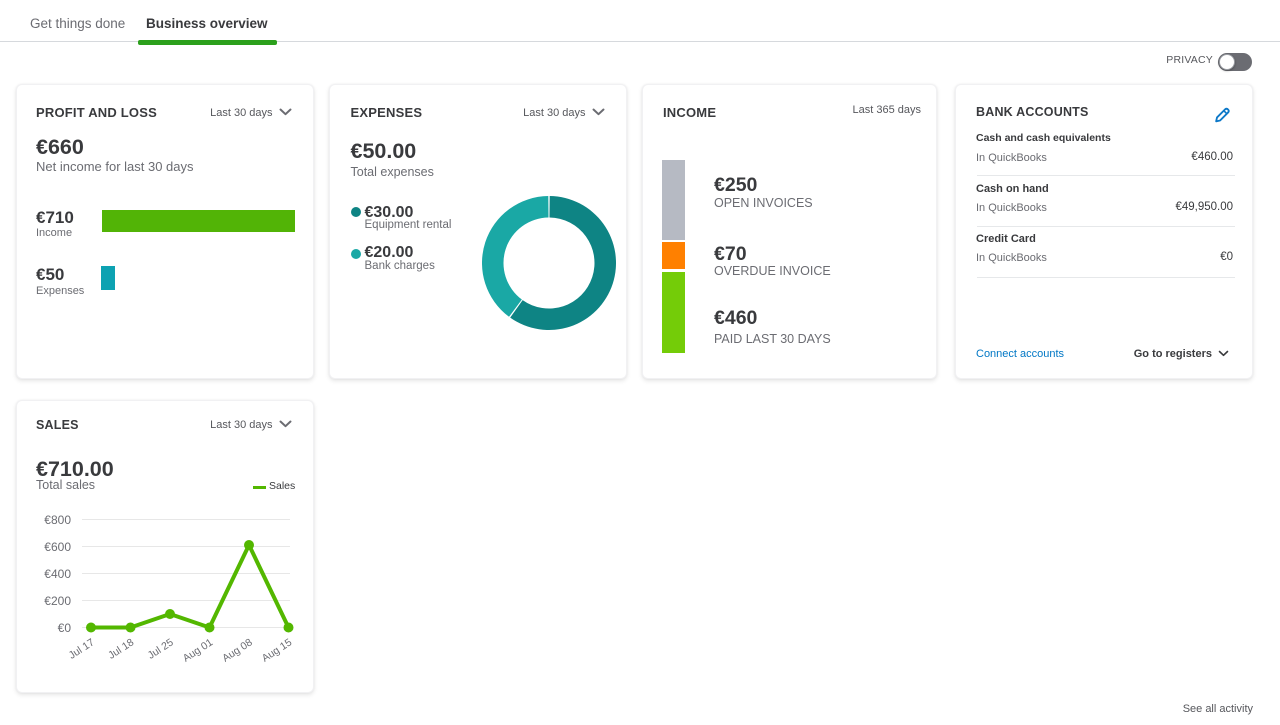  I want to click on svg-text: Aug 15, so click(277, 650).